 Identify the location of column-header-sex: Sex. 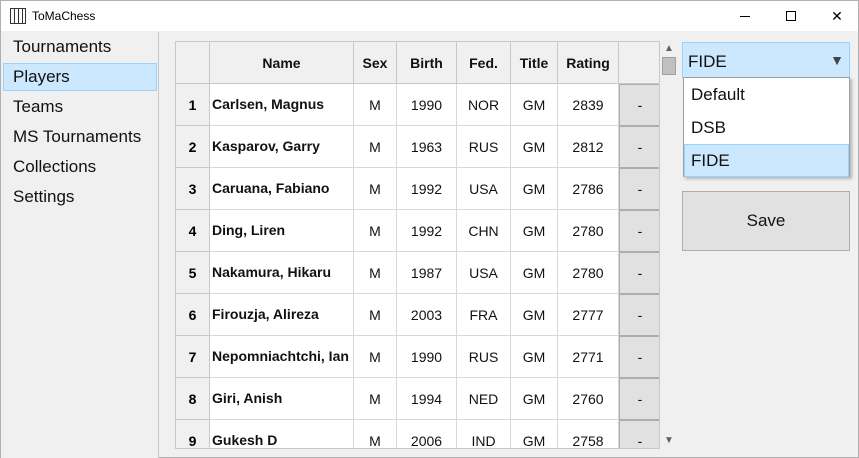
(375, 63).